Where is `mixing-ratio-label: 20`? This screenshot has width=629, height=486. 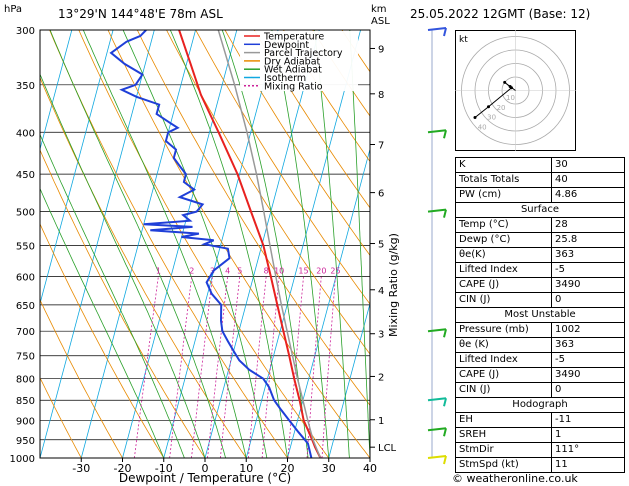 mixing-ratio-label: 20 is located at coordinates (321, 270).